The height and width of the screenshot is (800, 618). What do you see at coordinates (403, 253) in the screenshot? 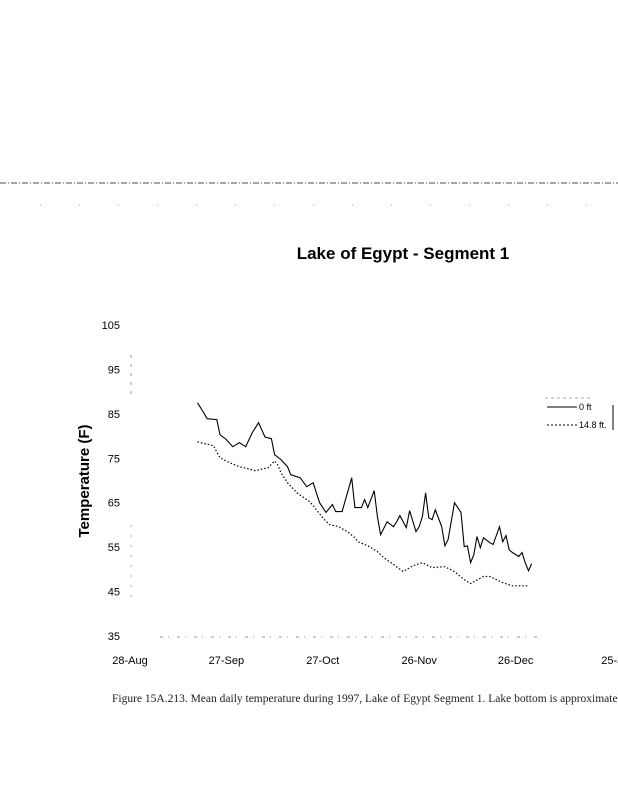
I see `chart-title: Lake of Egypt - Segment 1` at bounding box center [403, 253].